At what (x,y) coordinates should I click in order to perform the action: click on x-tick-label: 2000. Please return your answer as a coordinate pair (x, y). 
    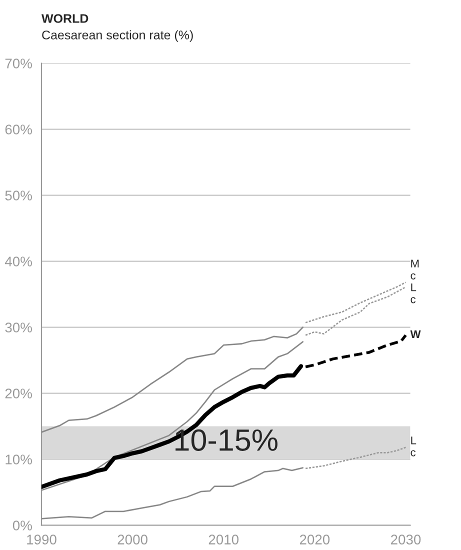
    Looking at the image, I should click on (133, 539).